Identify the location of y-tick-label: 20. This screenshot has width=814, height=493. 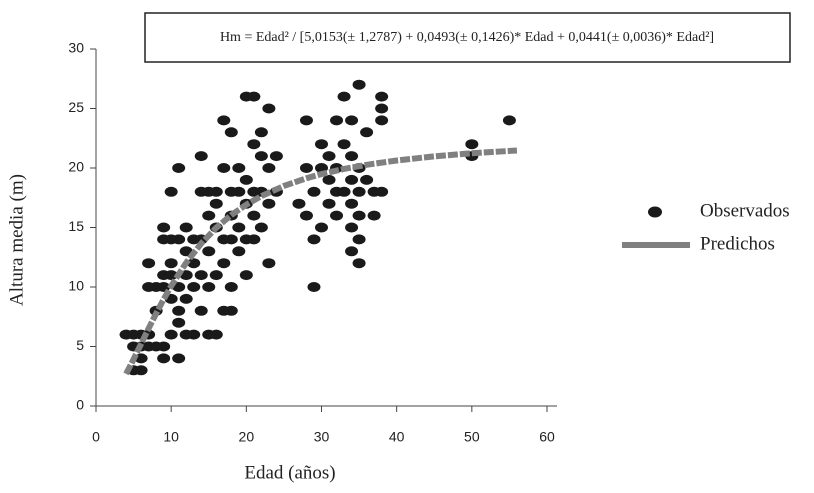
(76, 167).